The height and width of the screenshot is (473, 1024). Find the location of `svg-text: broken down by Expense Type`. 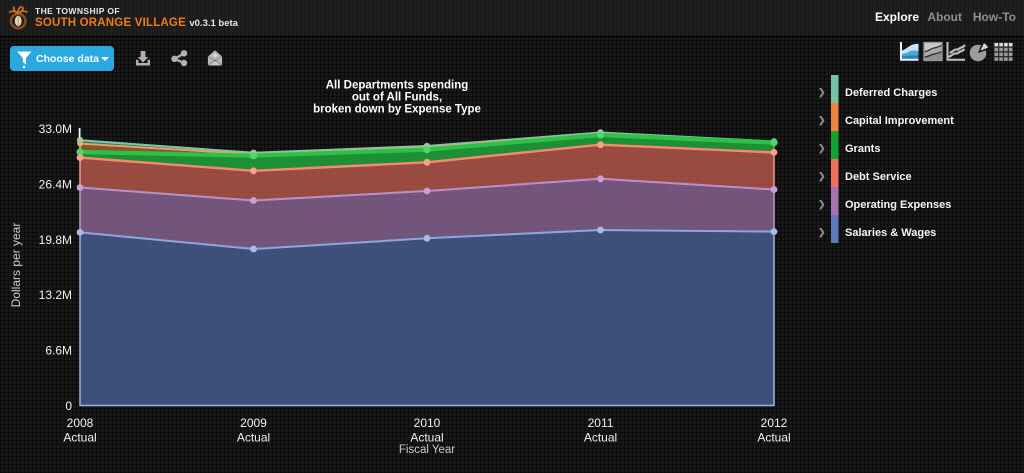

svg-text: broken down by Expense Type is located at coordinates (397, 110).